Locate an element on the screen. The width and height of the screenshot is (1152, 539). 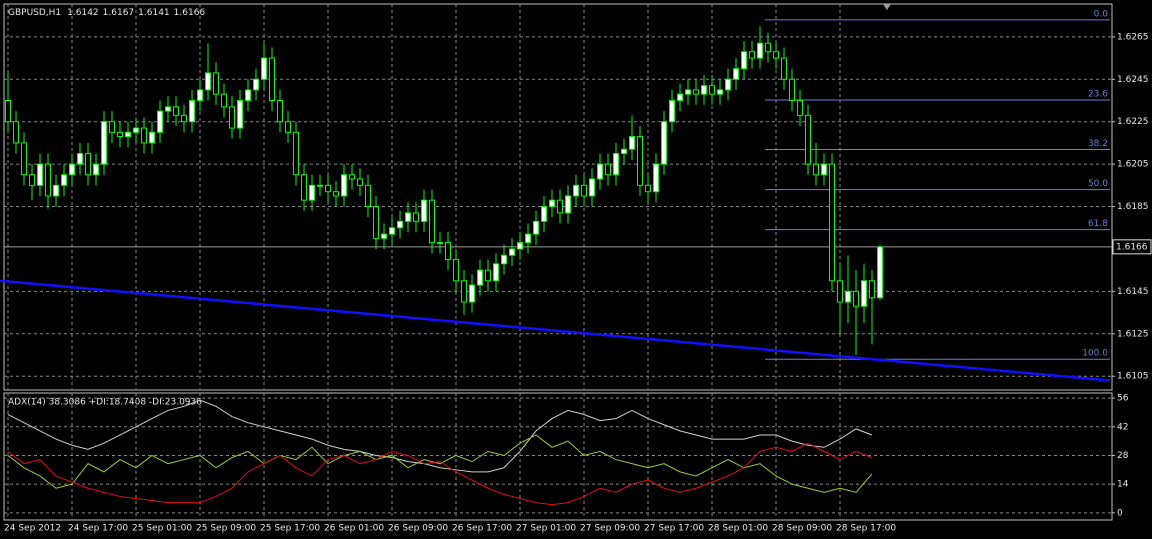
y-tick-label: 42 is located at coordinates (1122, 427).